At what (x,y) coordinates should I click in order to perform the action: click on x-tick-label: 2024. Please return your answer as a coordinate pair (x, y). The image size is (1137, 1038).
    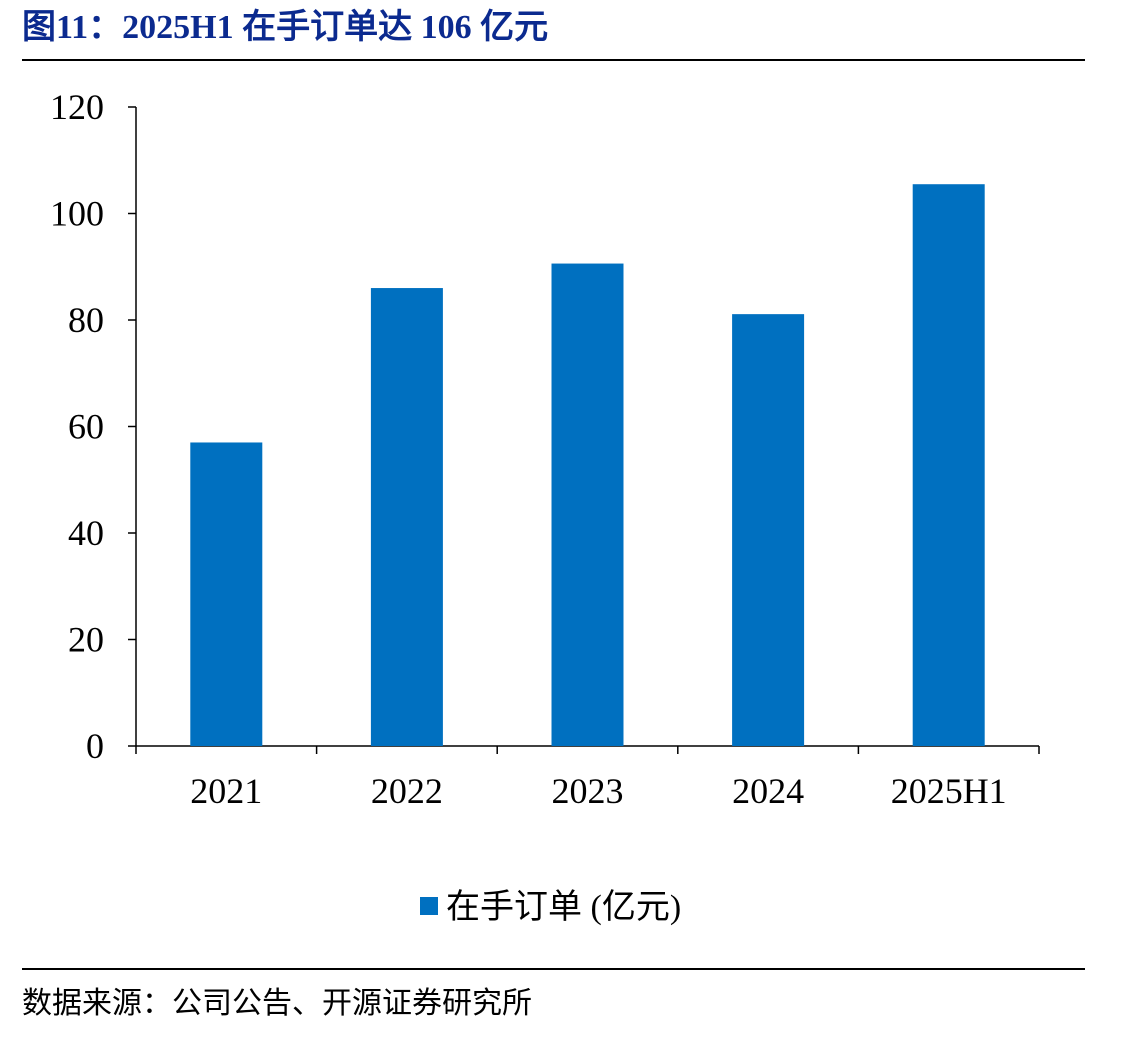
    Looking at the image, I should click on (768, 791).